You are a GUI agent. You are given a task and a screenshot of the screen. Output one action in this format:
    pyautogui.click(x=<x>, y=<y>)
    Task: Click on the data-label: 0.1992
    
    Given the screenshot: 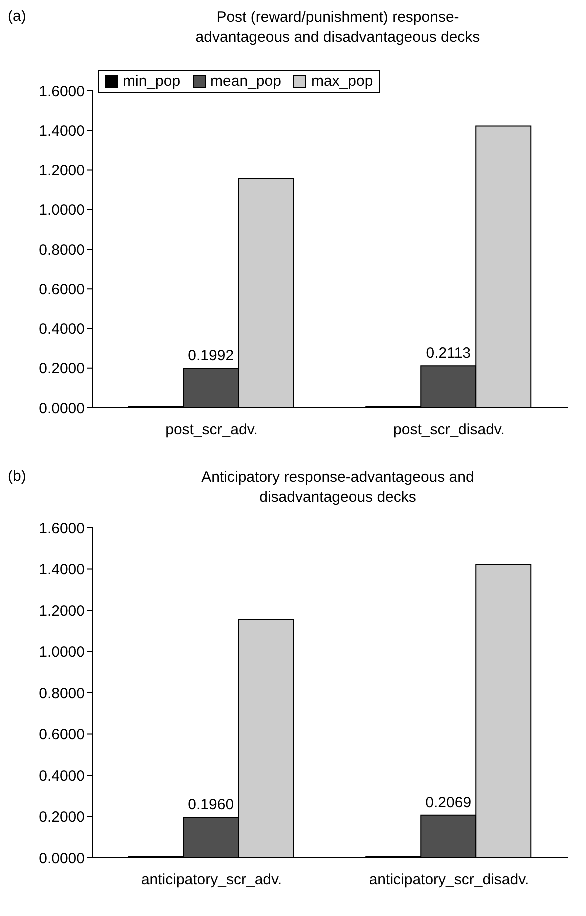 What is the action you would take?
    pyautogui.click(x=211, y=356)
    